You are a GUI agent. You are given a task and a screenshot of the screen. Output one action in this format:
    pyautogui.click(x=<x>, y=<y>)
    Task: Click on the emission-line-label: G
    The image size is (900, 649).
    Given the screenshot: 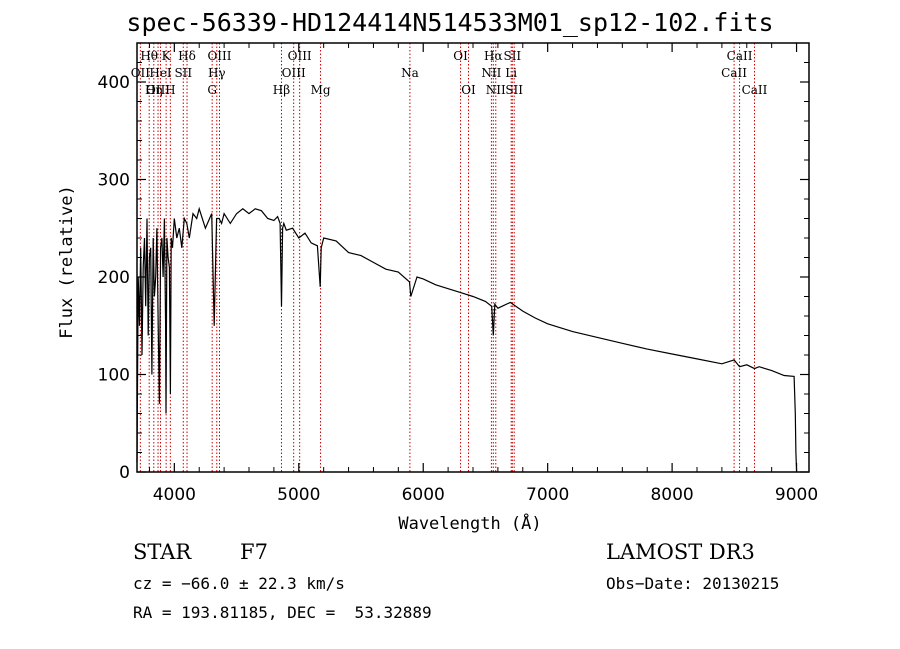 What is the action you would take?
    pyautogui.click(x=212, y=90)
    